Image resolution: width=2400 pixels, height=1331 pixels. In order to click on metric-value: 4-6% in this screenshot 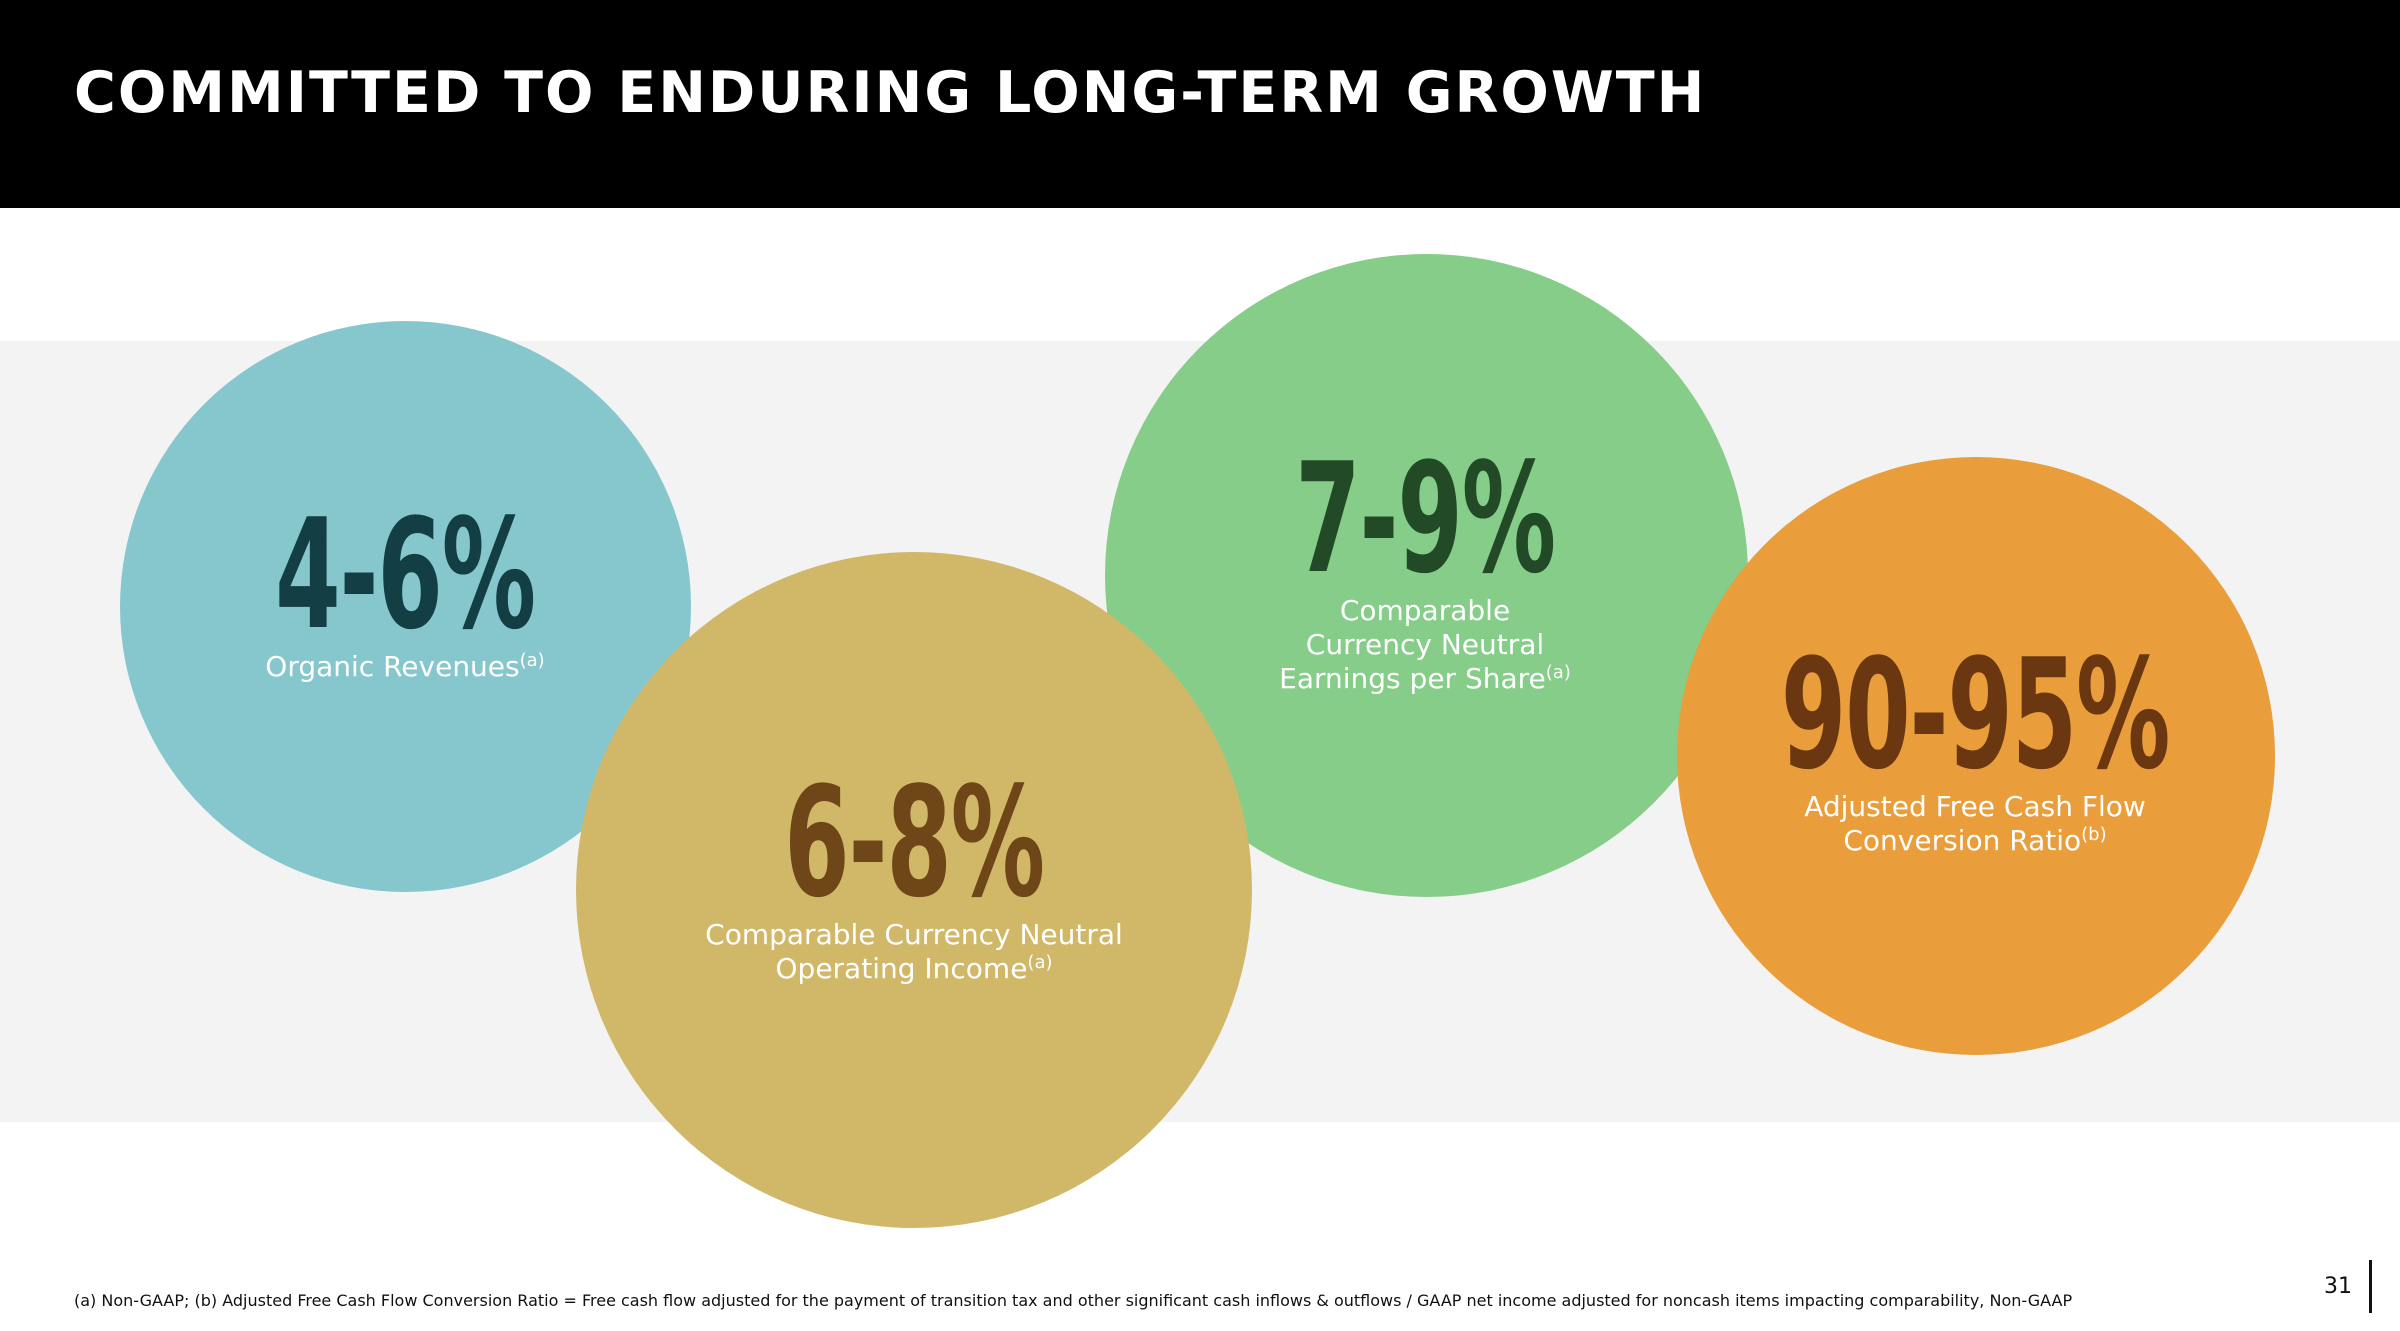, I will do `click(405, 574)`.